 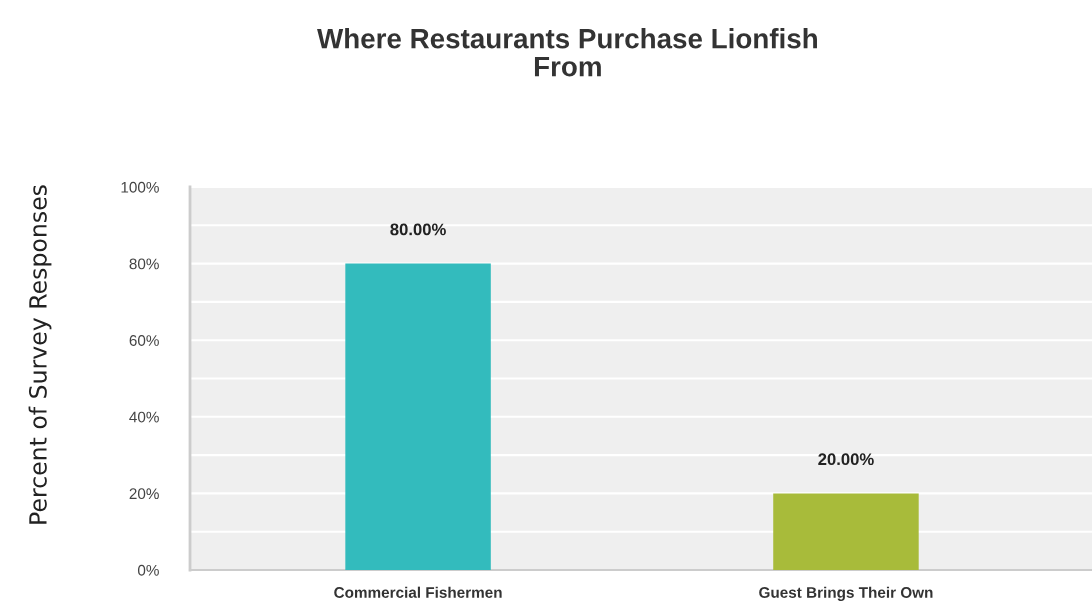 What do you see at coordinates (418, 229) in the screenshot?
I see `data-label: 80.00%` at bounding box center [418, 229].